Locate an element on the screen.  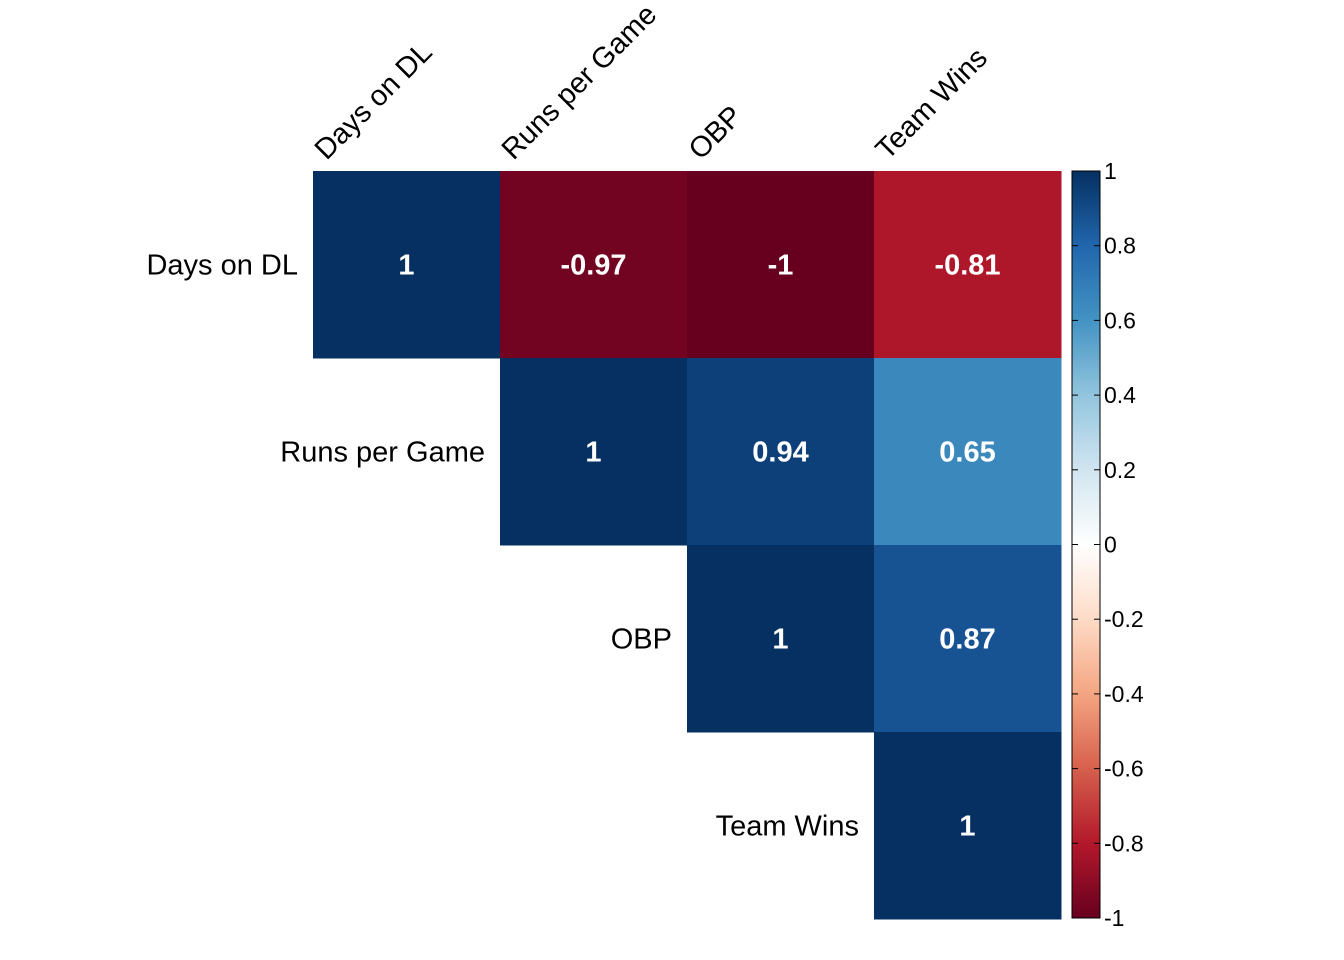
cell-value-label-0-2: -1 is located at coordinates (781, 266).